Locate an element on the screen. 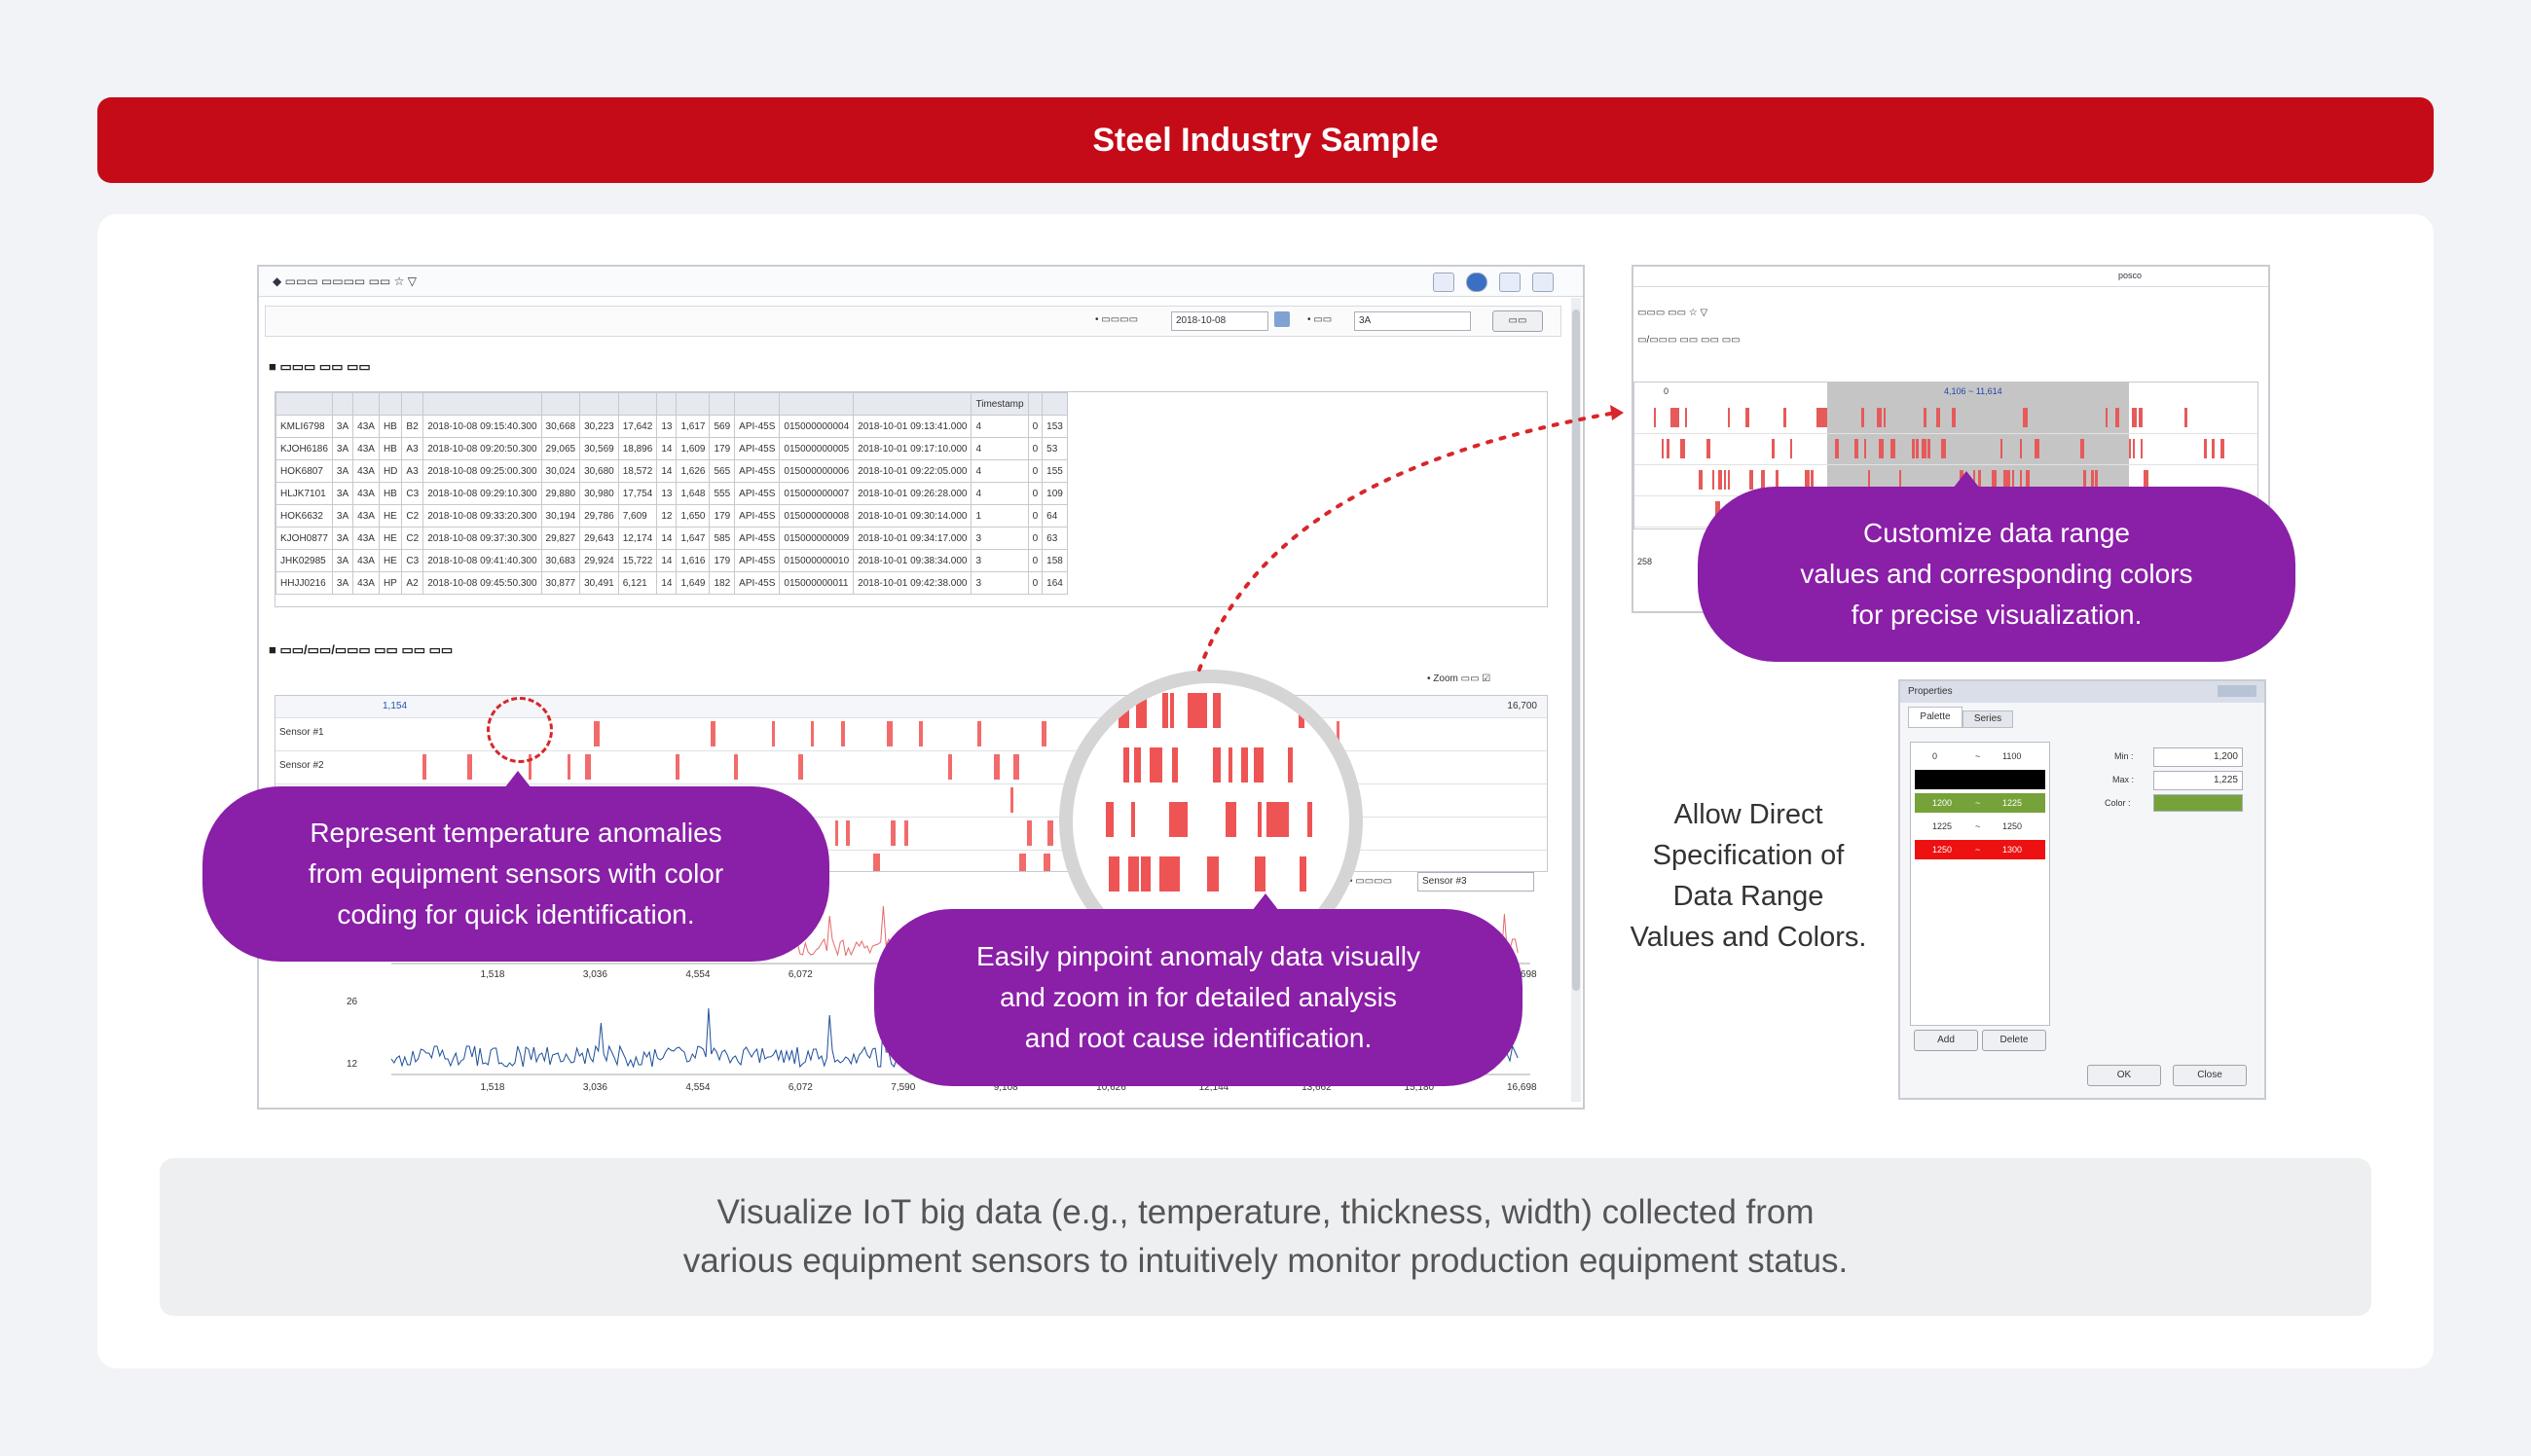 Image resolution: width=2531 pixels, height=1456 pixels. close-button: Close is located at coordinates (2210, 1075).